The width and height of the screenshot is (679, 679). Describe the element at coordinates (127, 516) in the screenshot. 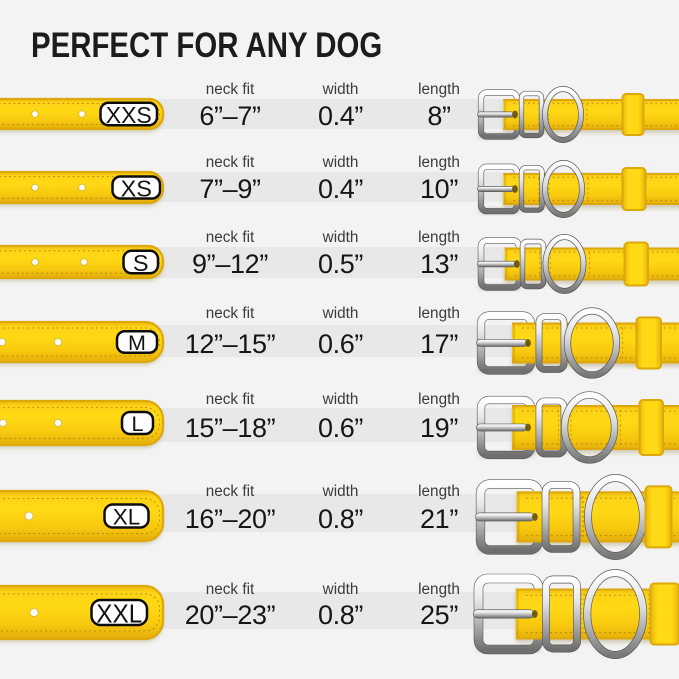

I see `svg-text: XL` at that location.